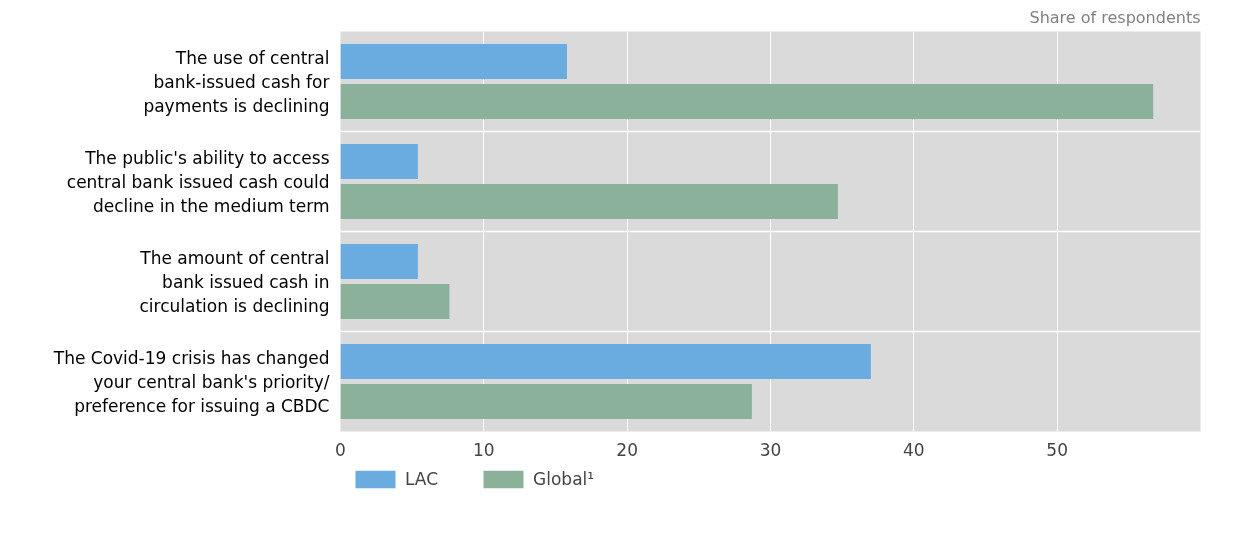  Describe the element at coordinates (1115, 17) in the screenshot. I see `text: Share of respondents` at that location.